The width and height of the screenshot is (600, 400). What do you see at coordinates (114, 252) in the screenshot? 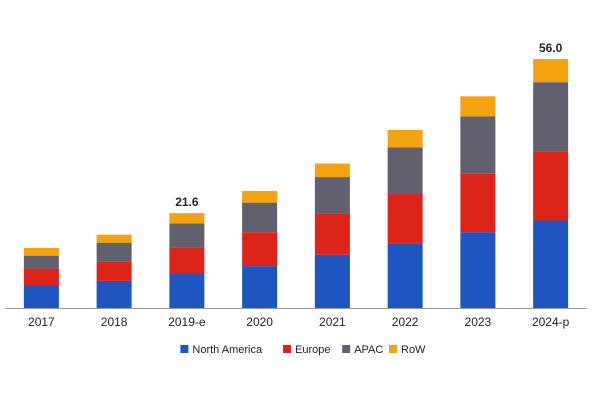
I see `bar-2018-apac` at bounding box center [114, 252].